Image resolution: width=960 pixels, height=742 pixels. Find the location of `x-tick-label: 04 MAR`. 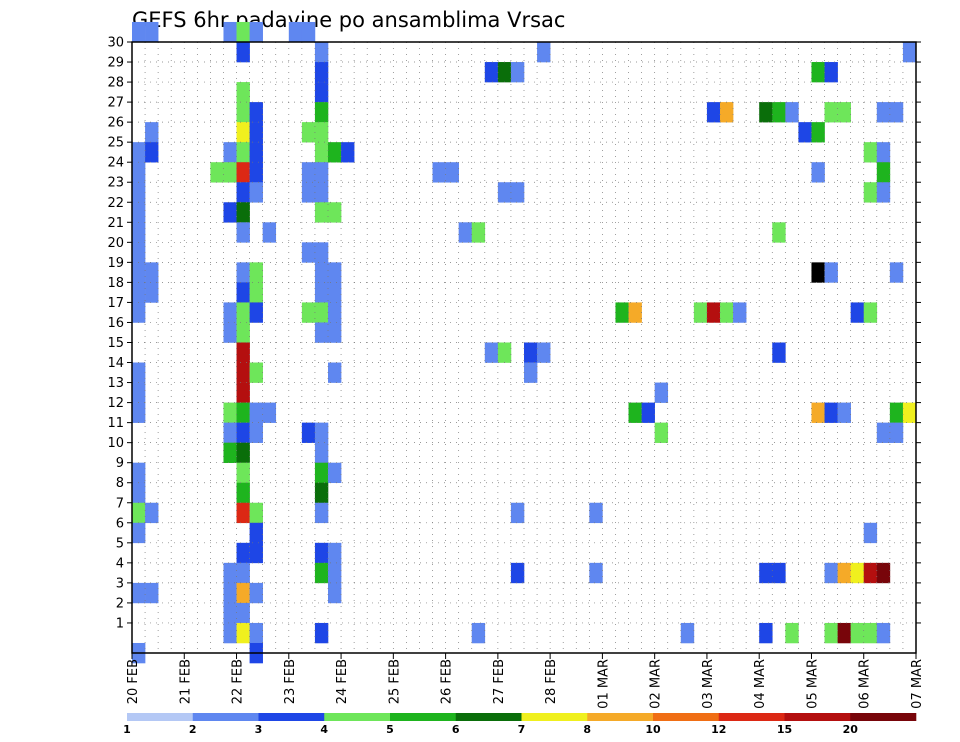

x-tick-label: 04 MAR is located at coordinates (760, 684).